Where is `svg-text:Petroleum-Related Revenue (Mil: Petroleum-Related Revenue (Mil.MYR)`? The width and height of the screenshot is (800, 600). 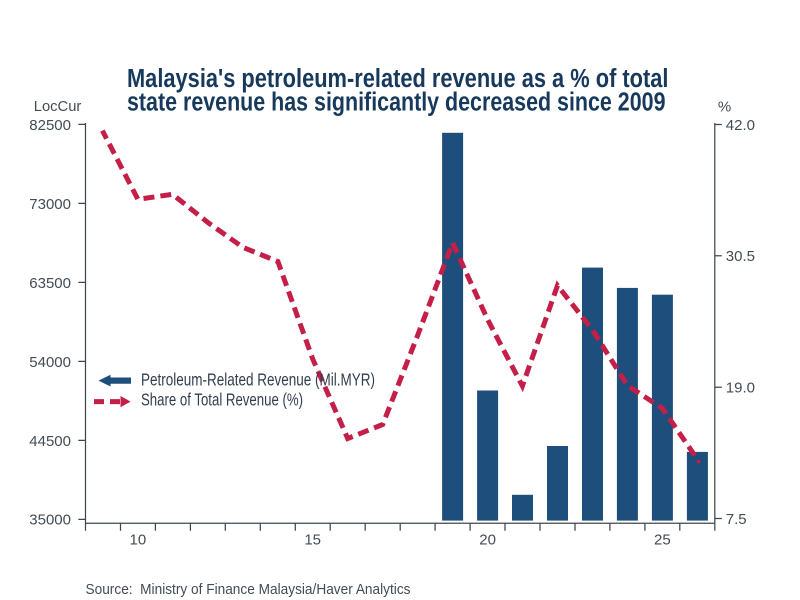 svg-text:Petroleum-Related Revenue (Mil: Petroleum-Related Revenue (Mil.MYR) is located at coordinates (258, 379).